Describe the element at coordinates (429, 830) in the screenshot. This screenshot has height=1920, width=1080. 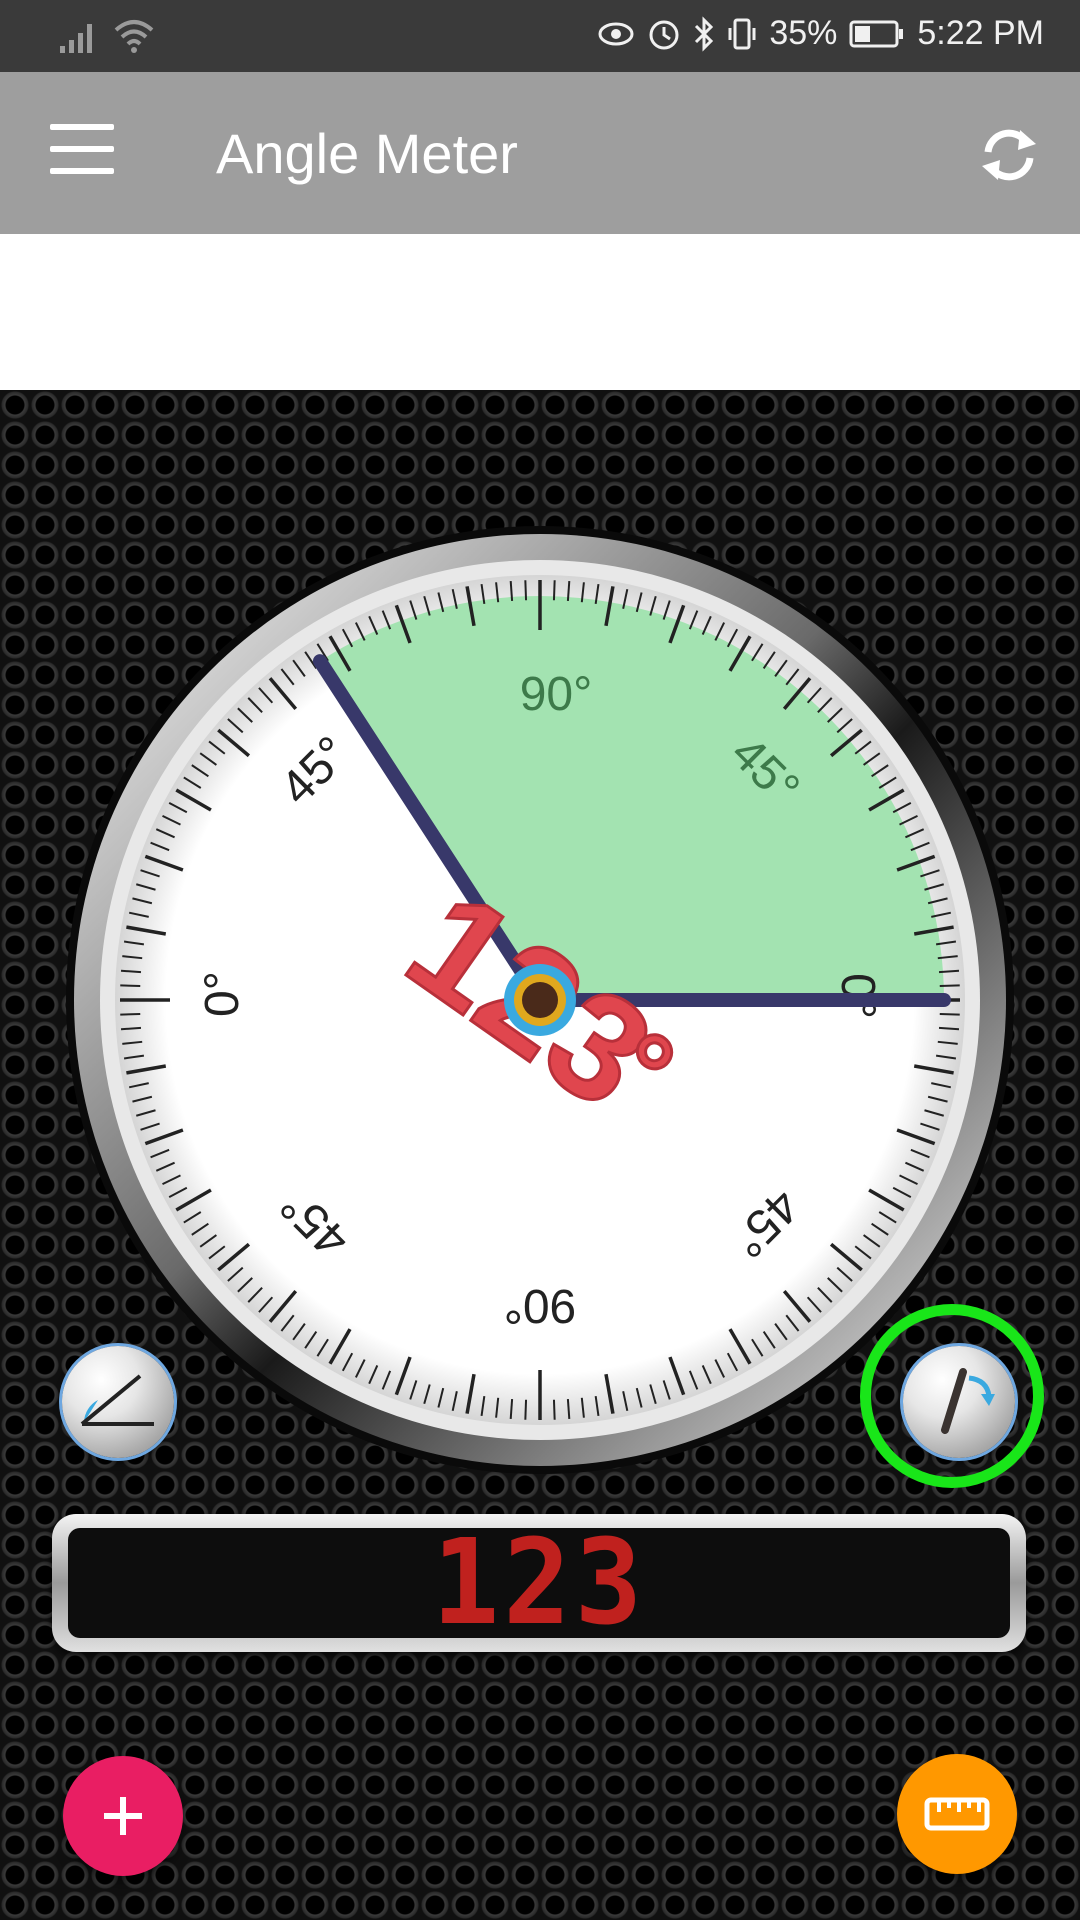
I see `needle-moving` at that location.